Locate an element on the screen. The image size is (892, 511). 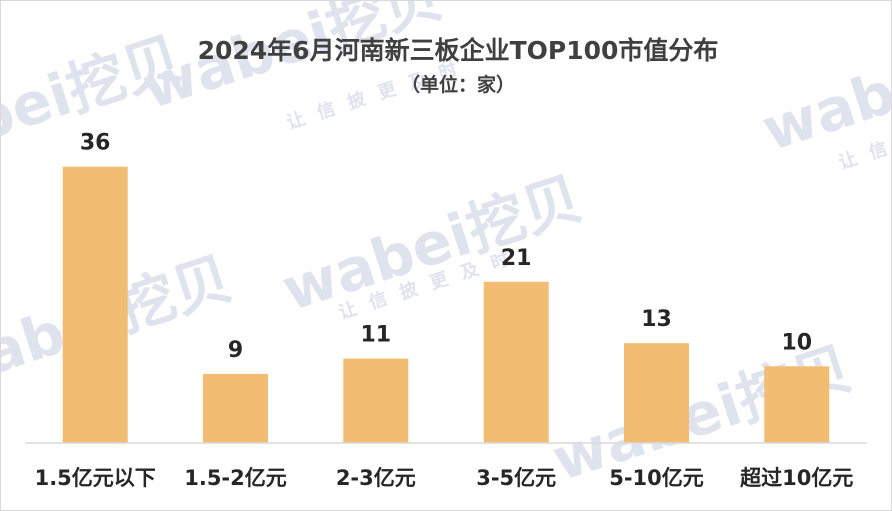
data-label: 36 is located at coordinates (95, 143).